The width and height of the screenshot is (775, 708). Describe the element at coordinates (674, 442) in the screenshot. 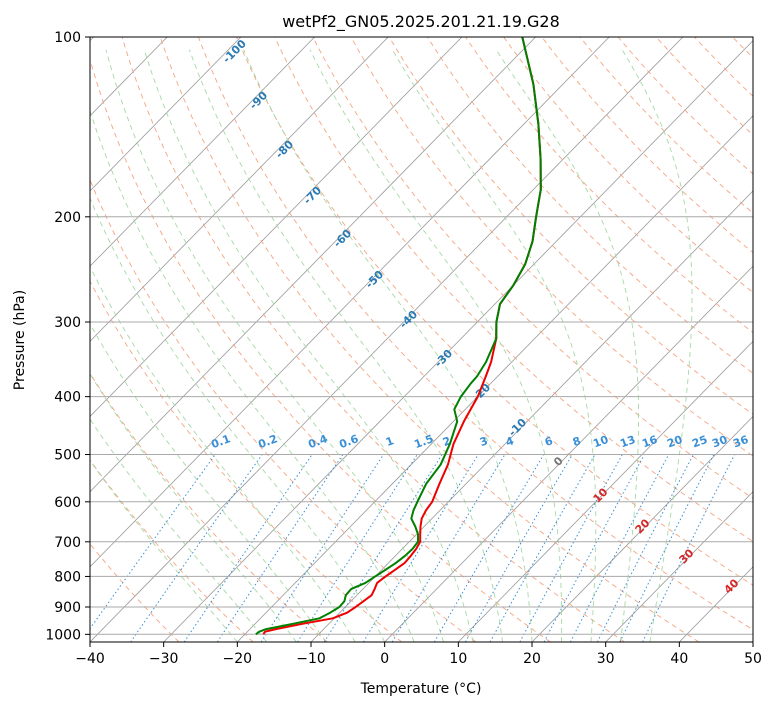

I see `mixing-ratio-label: 20` at that location.